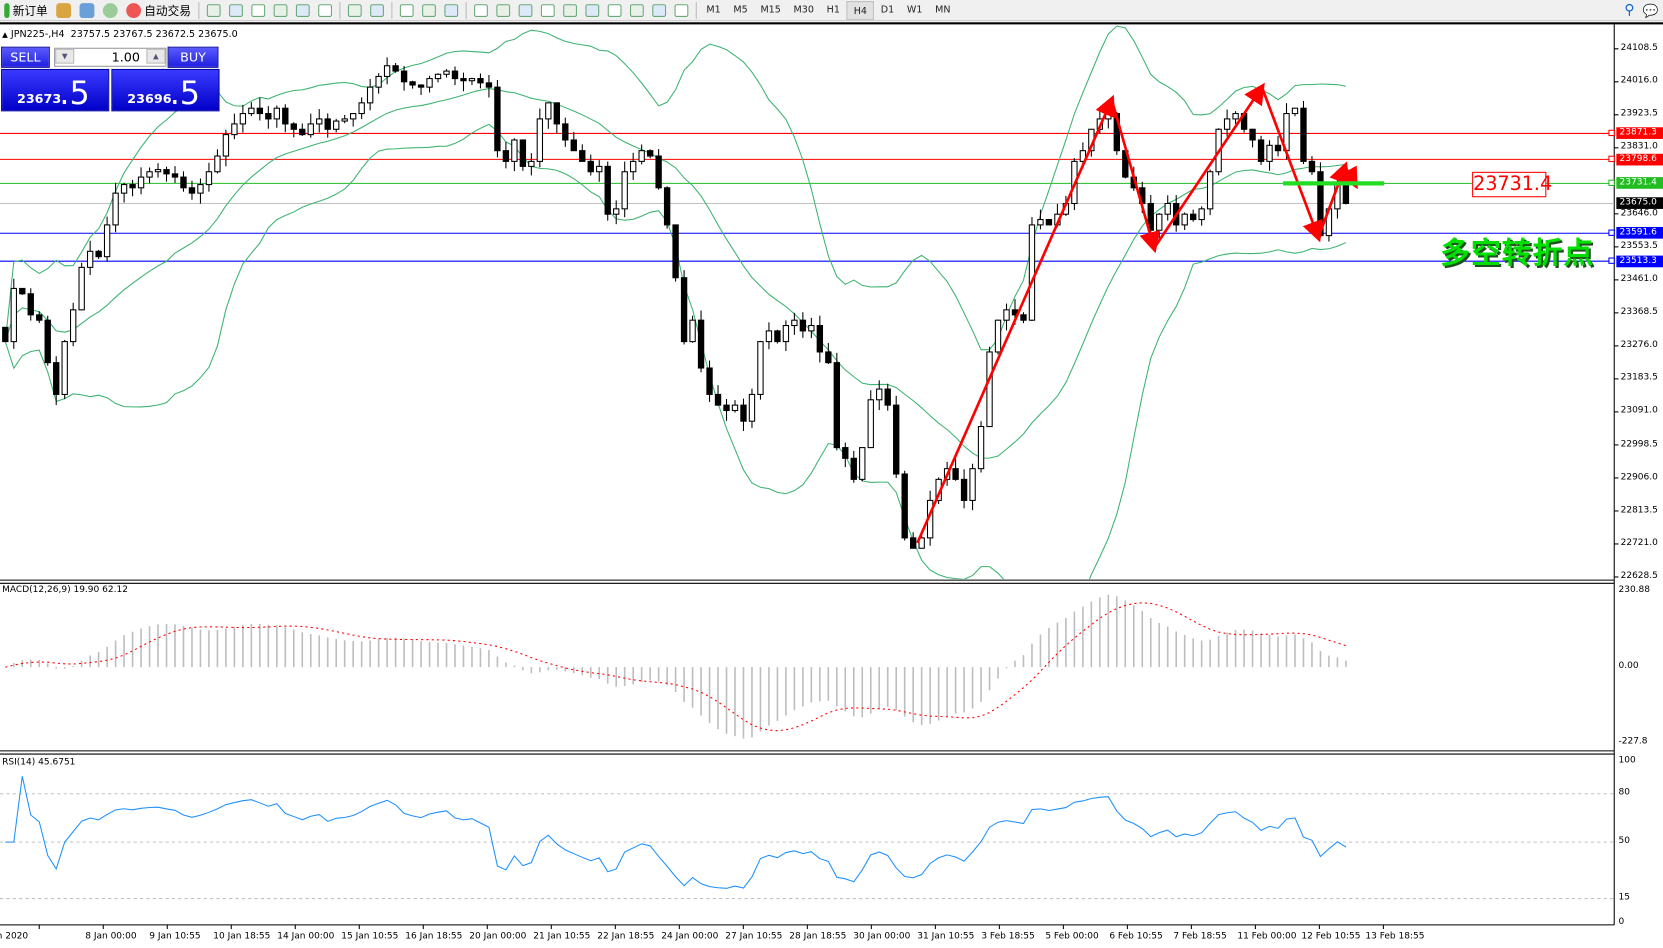 The height and width of the screenshot is (948, 1663). What do you see at coordinates (86, 10) in the screenshot?
I see `navigator-button` at bounding box center [86, 10].